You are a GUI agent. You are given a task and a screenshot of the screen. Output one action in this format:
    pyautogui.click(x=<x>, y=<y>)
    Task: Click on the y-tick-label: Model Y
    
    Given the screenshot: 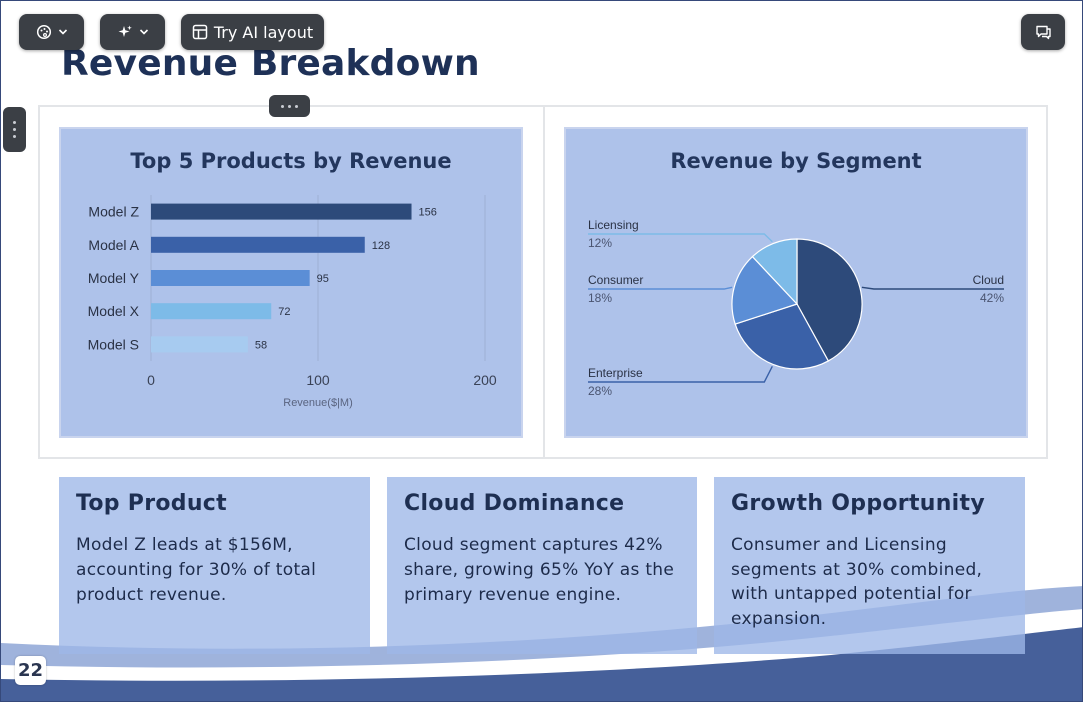 What is the action you would take?
    pyautogui.click(x=114, y=278)
    